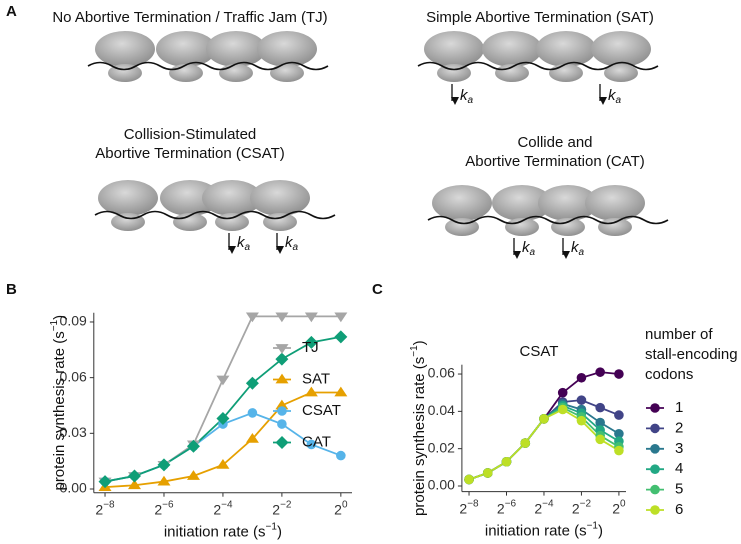  What do you see at coordinates (691, 354) in the screenshot?
I see `legend-title: stall-encoding` at bounding box center [691, 354].